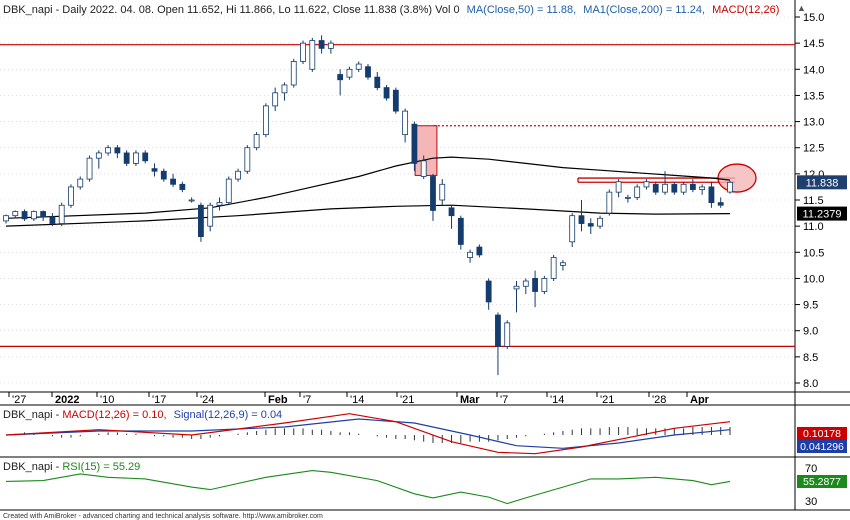  Describe the element at coordinates (810, 384) in the screenshot. I see `price-tick-label: 8.0` at that location.